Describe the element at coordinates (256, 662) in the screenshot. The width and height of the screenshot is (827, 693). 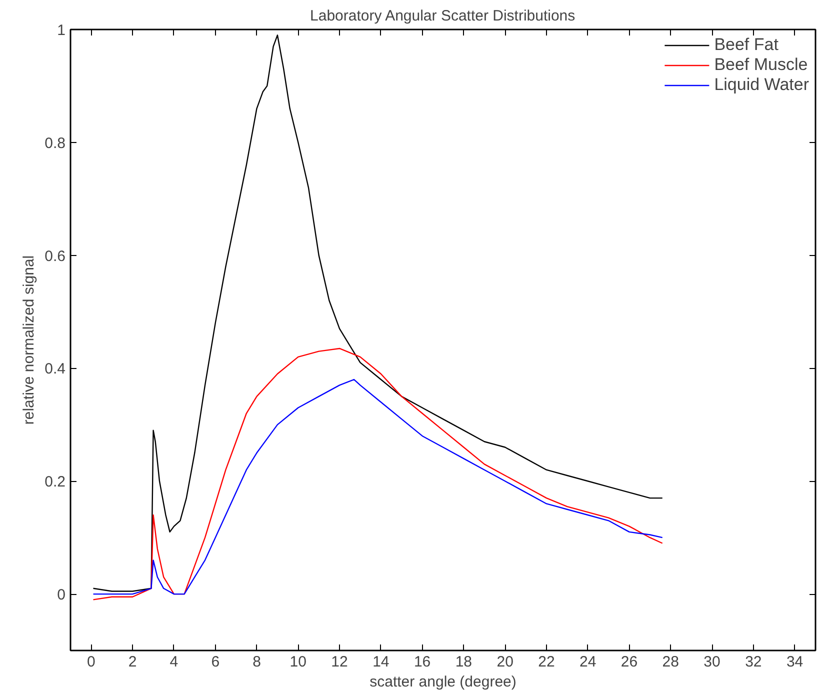
I see `x-tick-label: 8` at that location.